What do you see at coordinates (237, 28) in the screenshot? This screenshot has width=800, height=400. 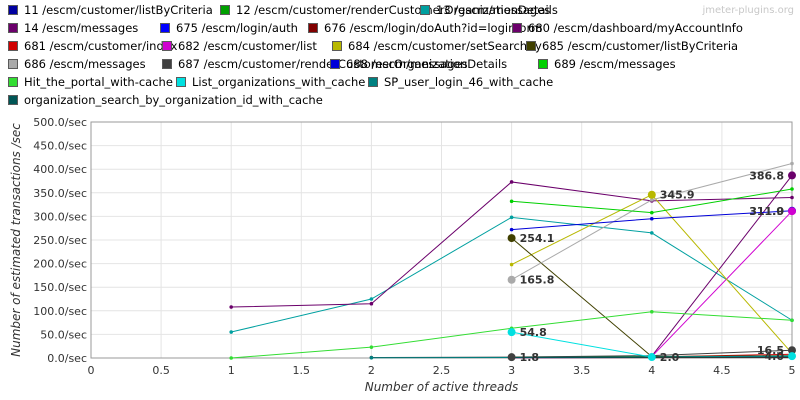 I see `legend-label: 675 /escm/login/auth` at bounding box center [237, 28].